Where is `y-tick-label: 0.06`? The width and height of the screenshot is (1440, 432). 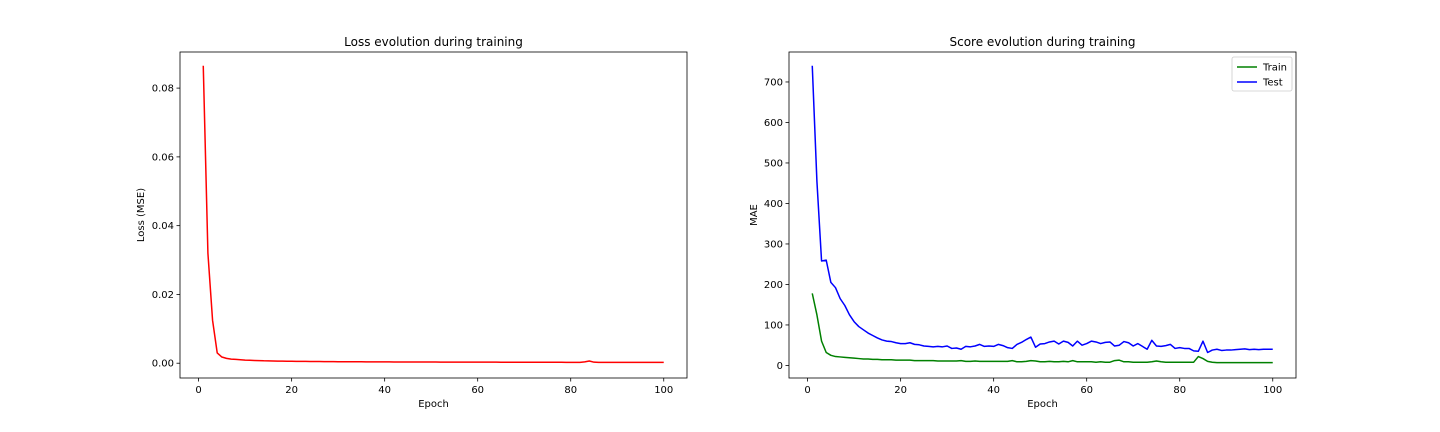 y-tick-label: 0.06 is located at coordinates (163, 157).